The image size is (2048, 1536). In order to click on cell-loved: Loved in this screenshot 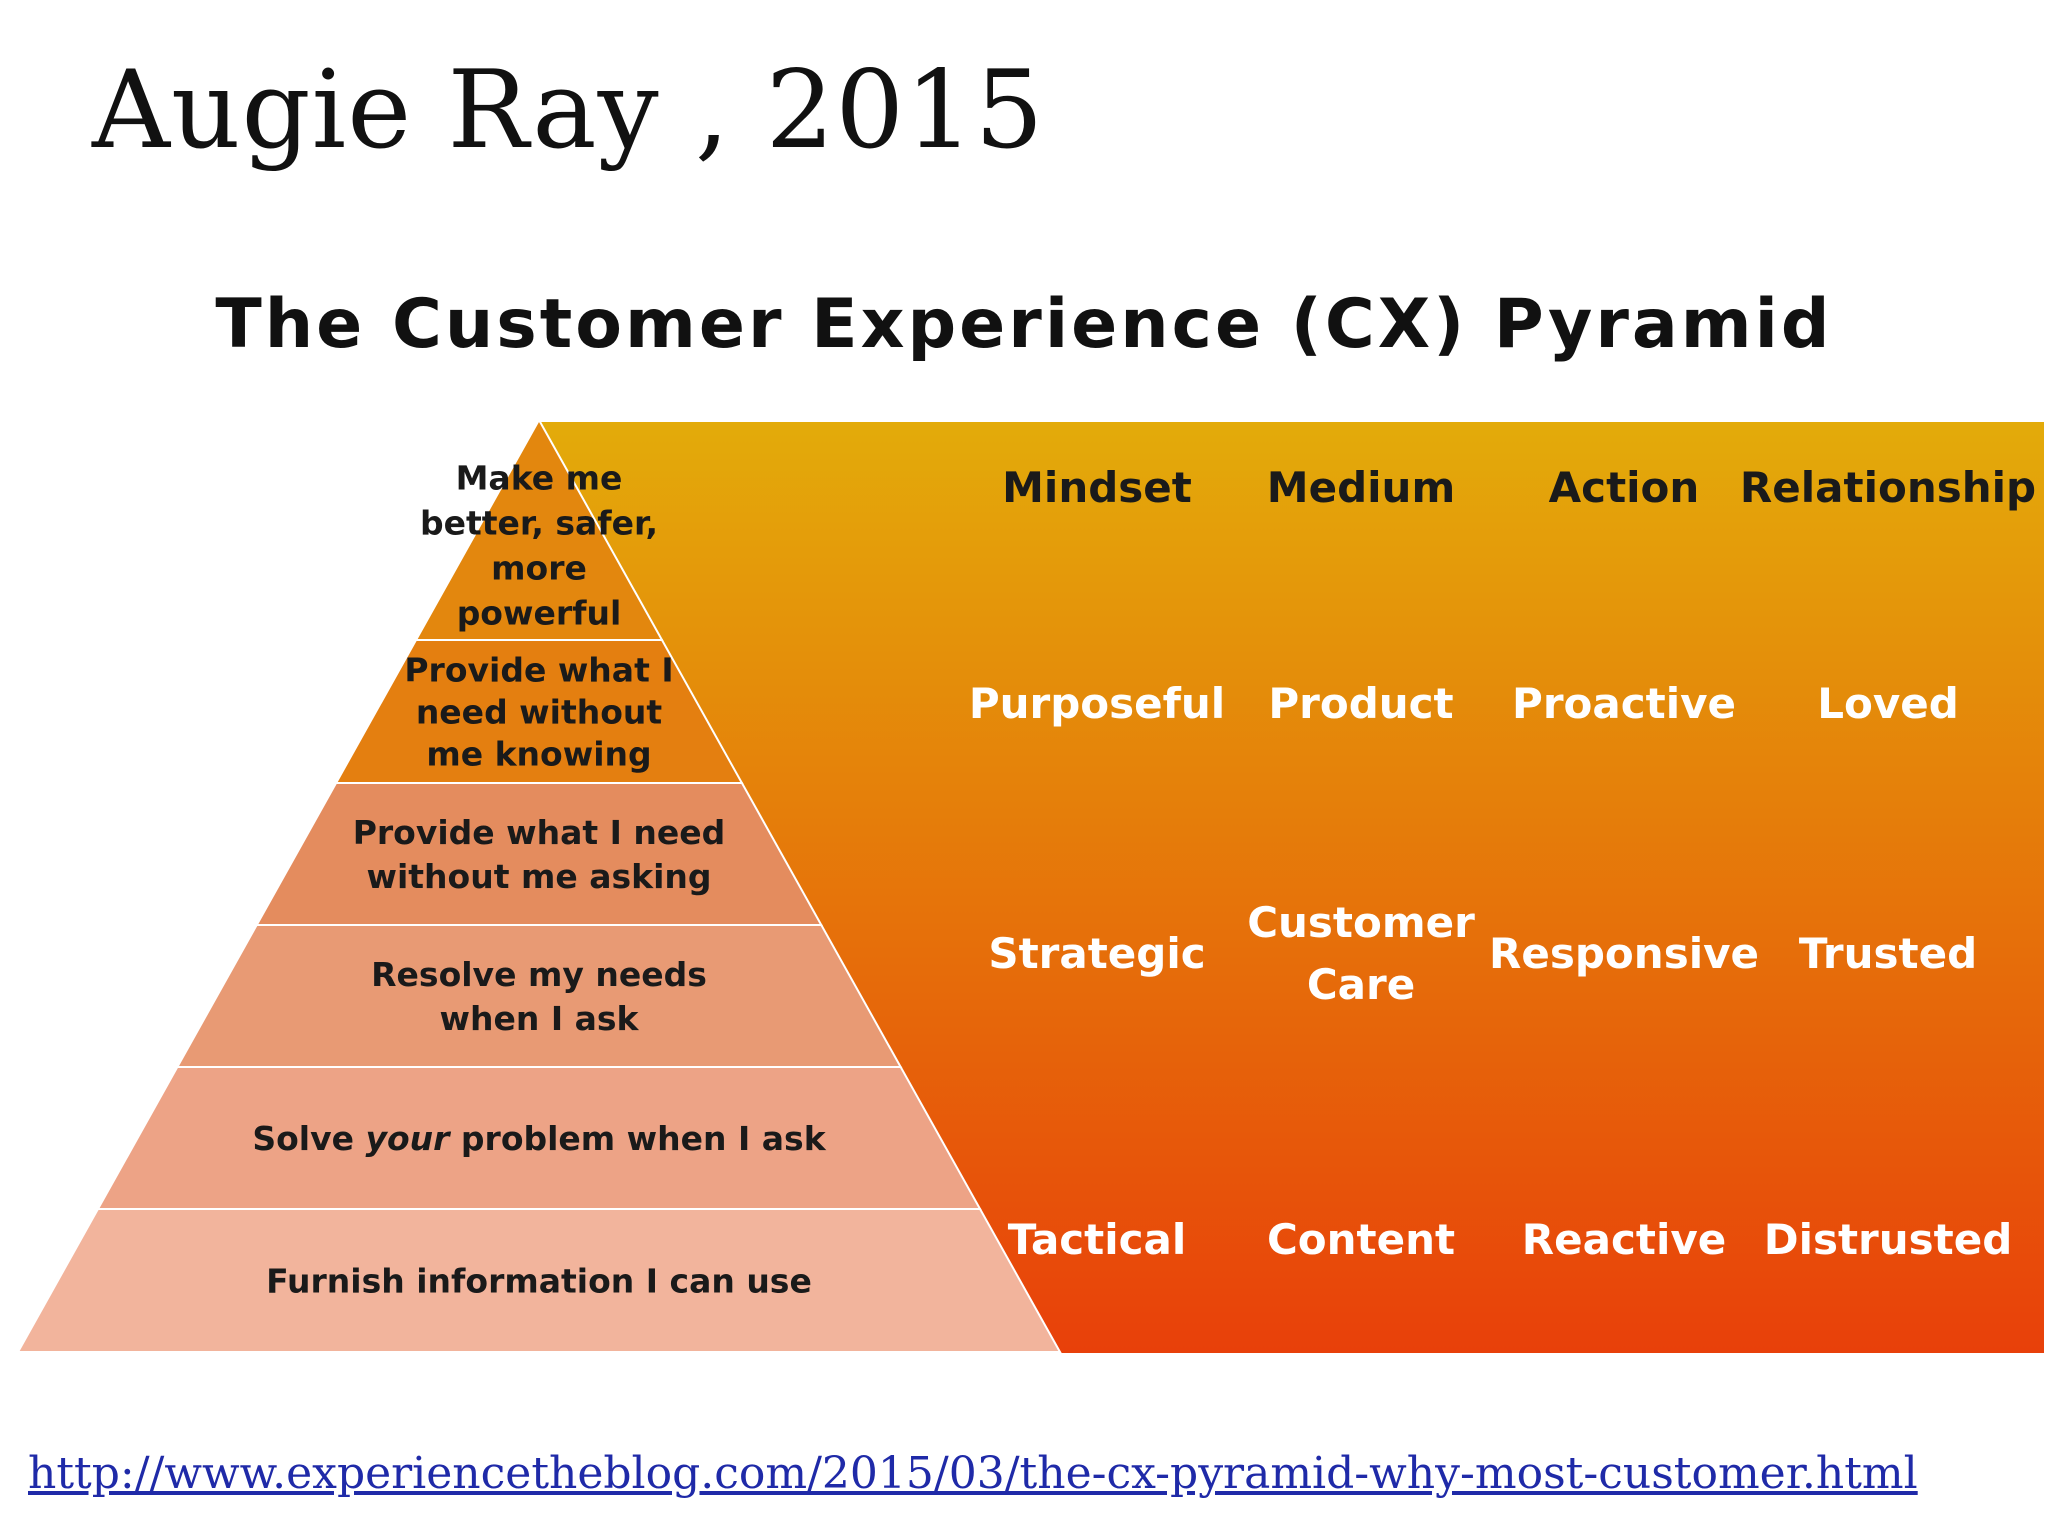, I will do `click(1888, 703)`.